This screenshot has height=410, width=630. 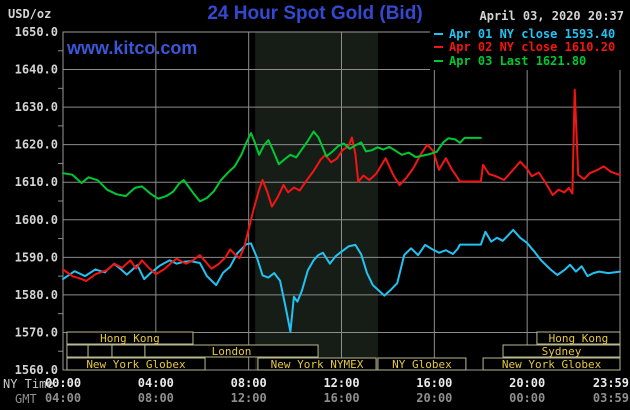 What do you see at coordinates (132, 48) in the screenshot?
I see `kitco-watermark-link: www.kitco.com` at bounding box center [132, 48].